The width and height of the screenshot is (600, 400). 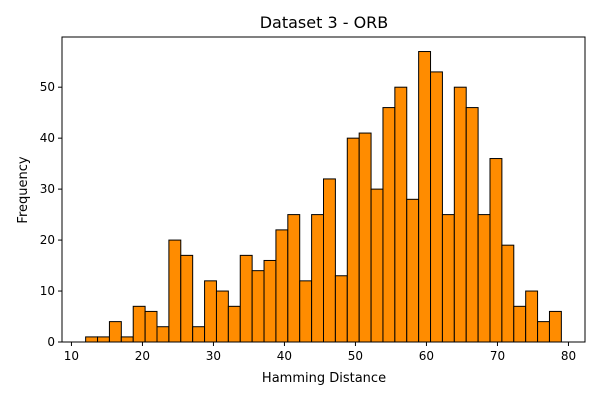 What do you see at coordinates (284, 356) in the screenshot?
I see `x-tick-label: 40` at bounding box center [284, 356].